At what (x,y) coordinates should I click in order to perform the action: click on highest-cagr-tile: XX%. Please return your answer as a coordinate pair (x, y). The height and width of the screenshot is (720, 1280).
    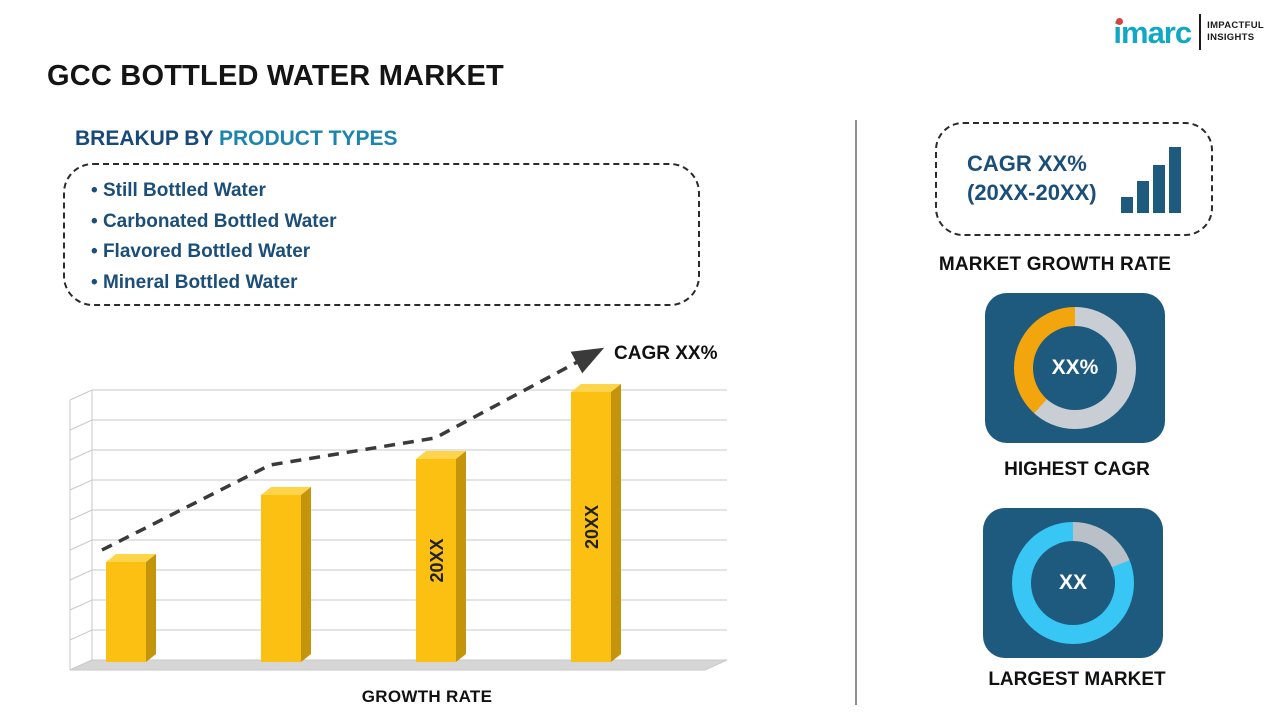
    Looking at the image, I should click on (1075, 368).